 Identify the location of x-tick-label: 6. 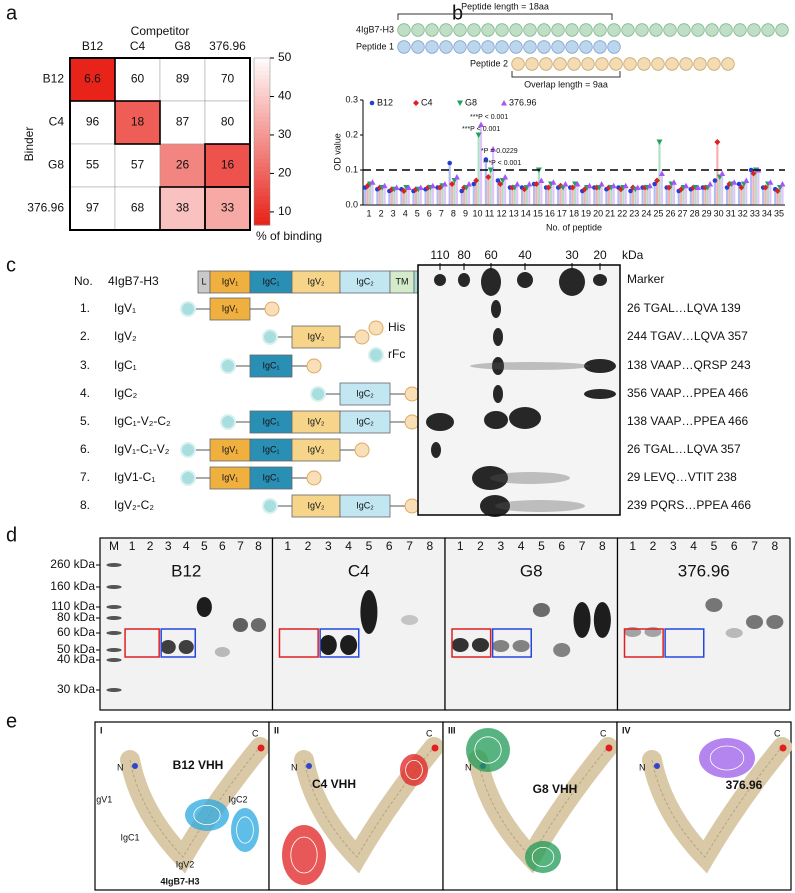
(429, 213).